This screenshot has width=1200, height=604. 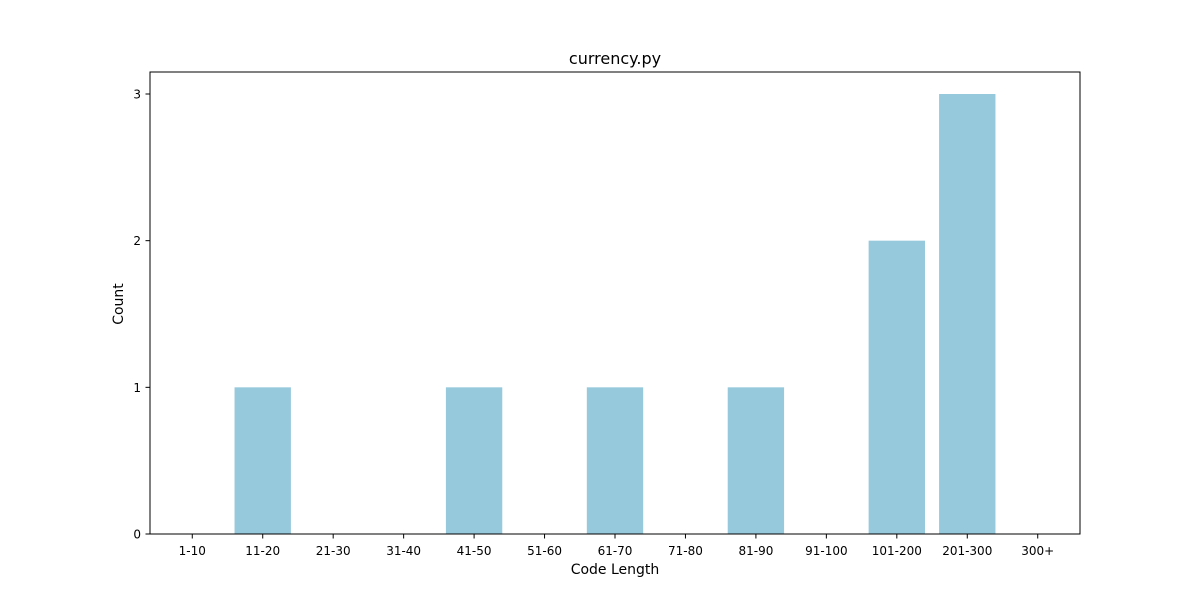 What do you see at coordinates (615, 58) in the screenshot?
I see `chart-title: currency.py` at bounding box center [615, 58].